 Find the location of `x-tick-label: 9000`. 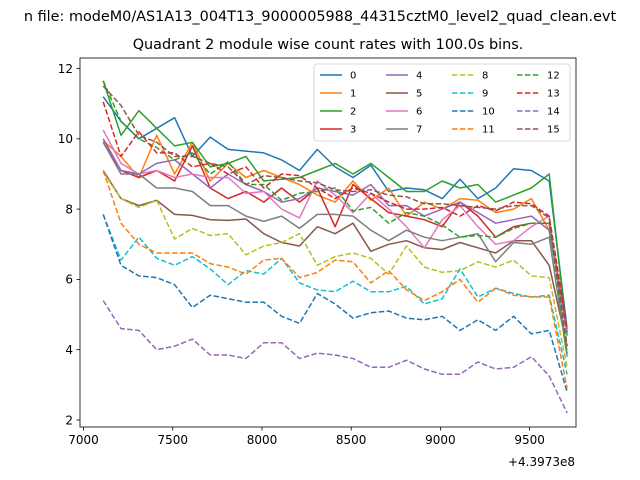

x-tick-label: 9000 is located at coordinates (440, 440).